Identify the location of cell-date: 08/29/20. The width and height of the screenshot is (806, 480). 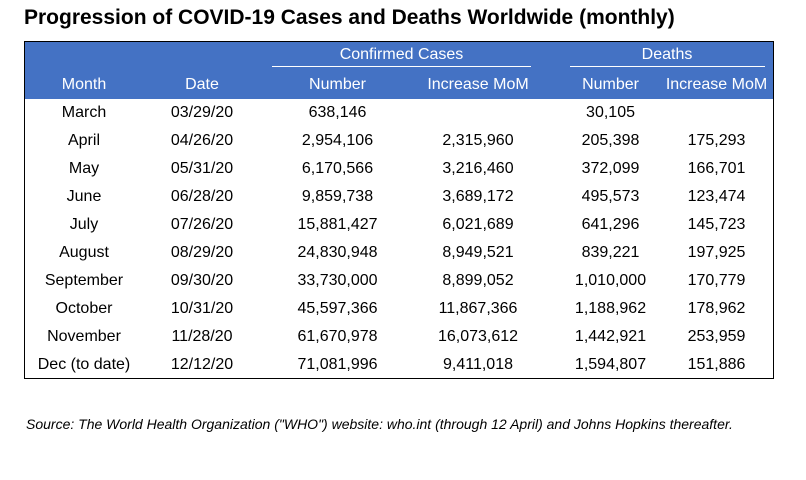
(202, 252).